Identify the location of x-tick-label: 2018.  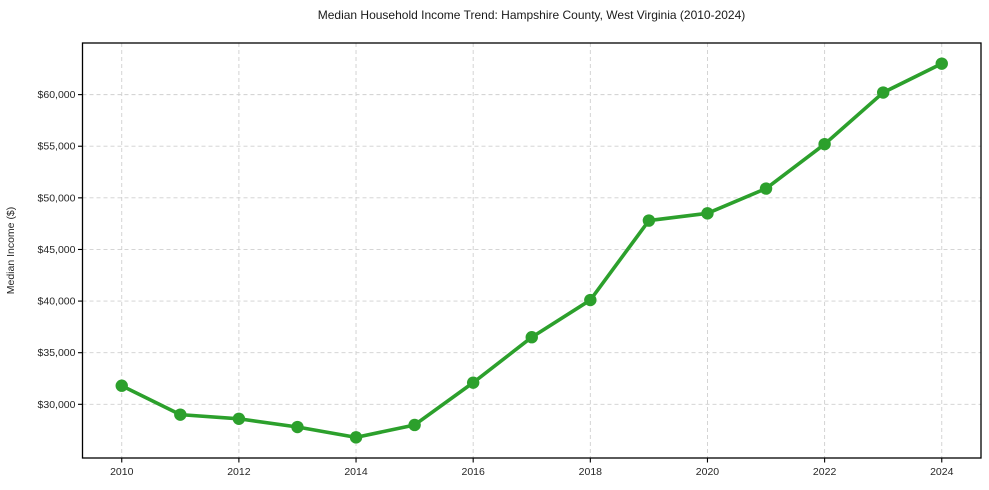
(591, 472).